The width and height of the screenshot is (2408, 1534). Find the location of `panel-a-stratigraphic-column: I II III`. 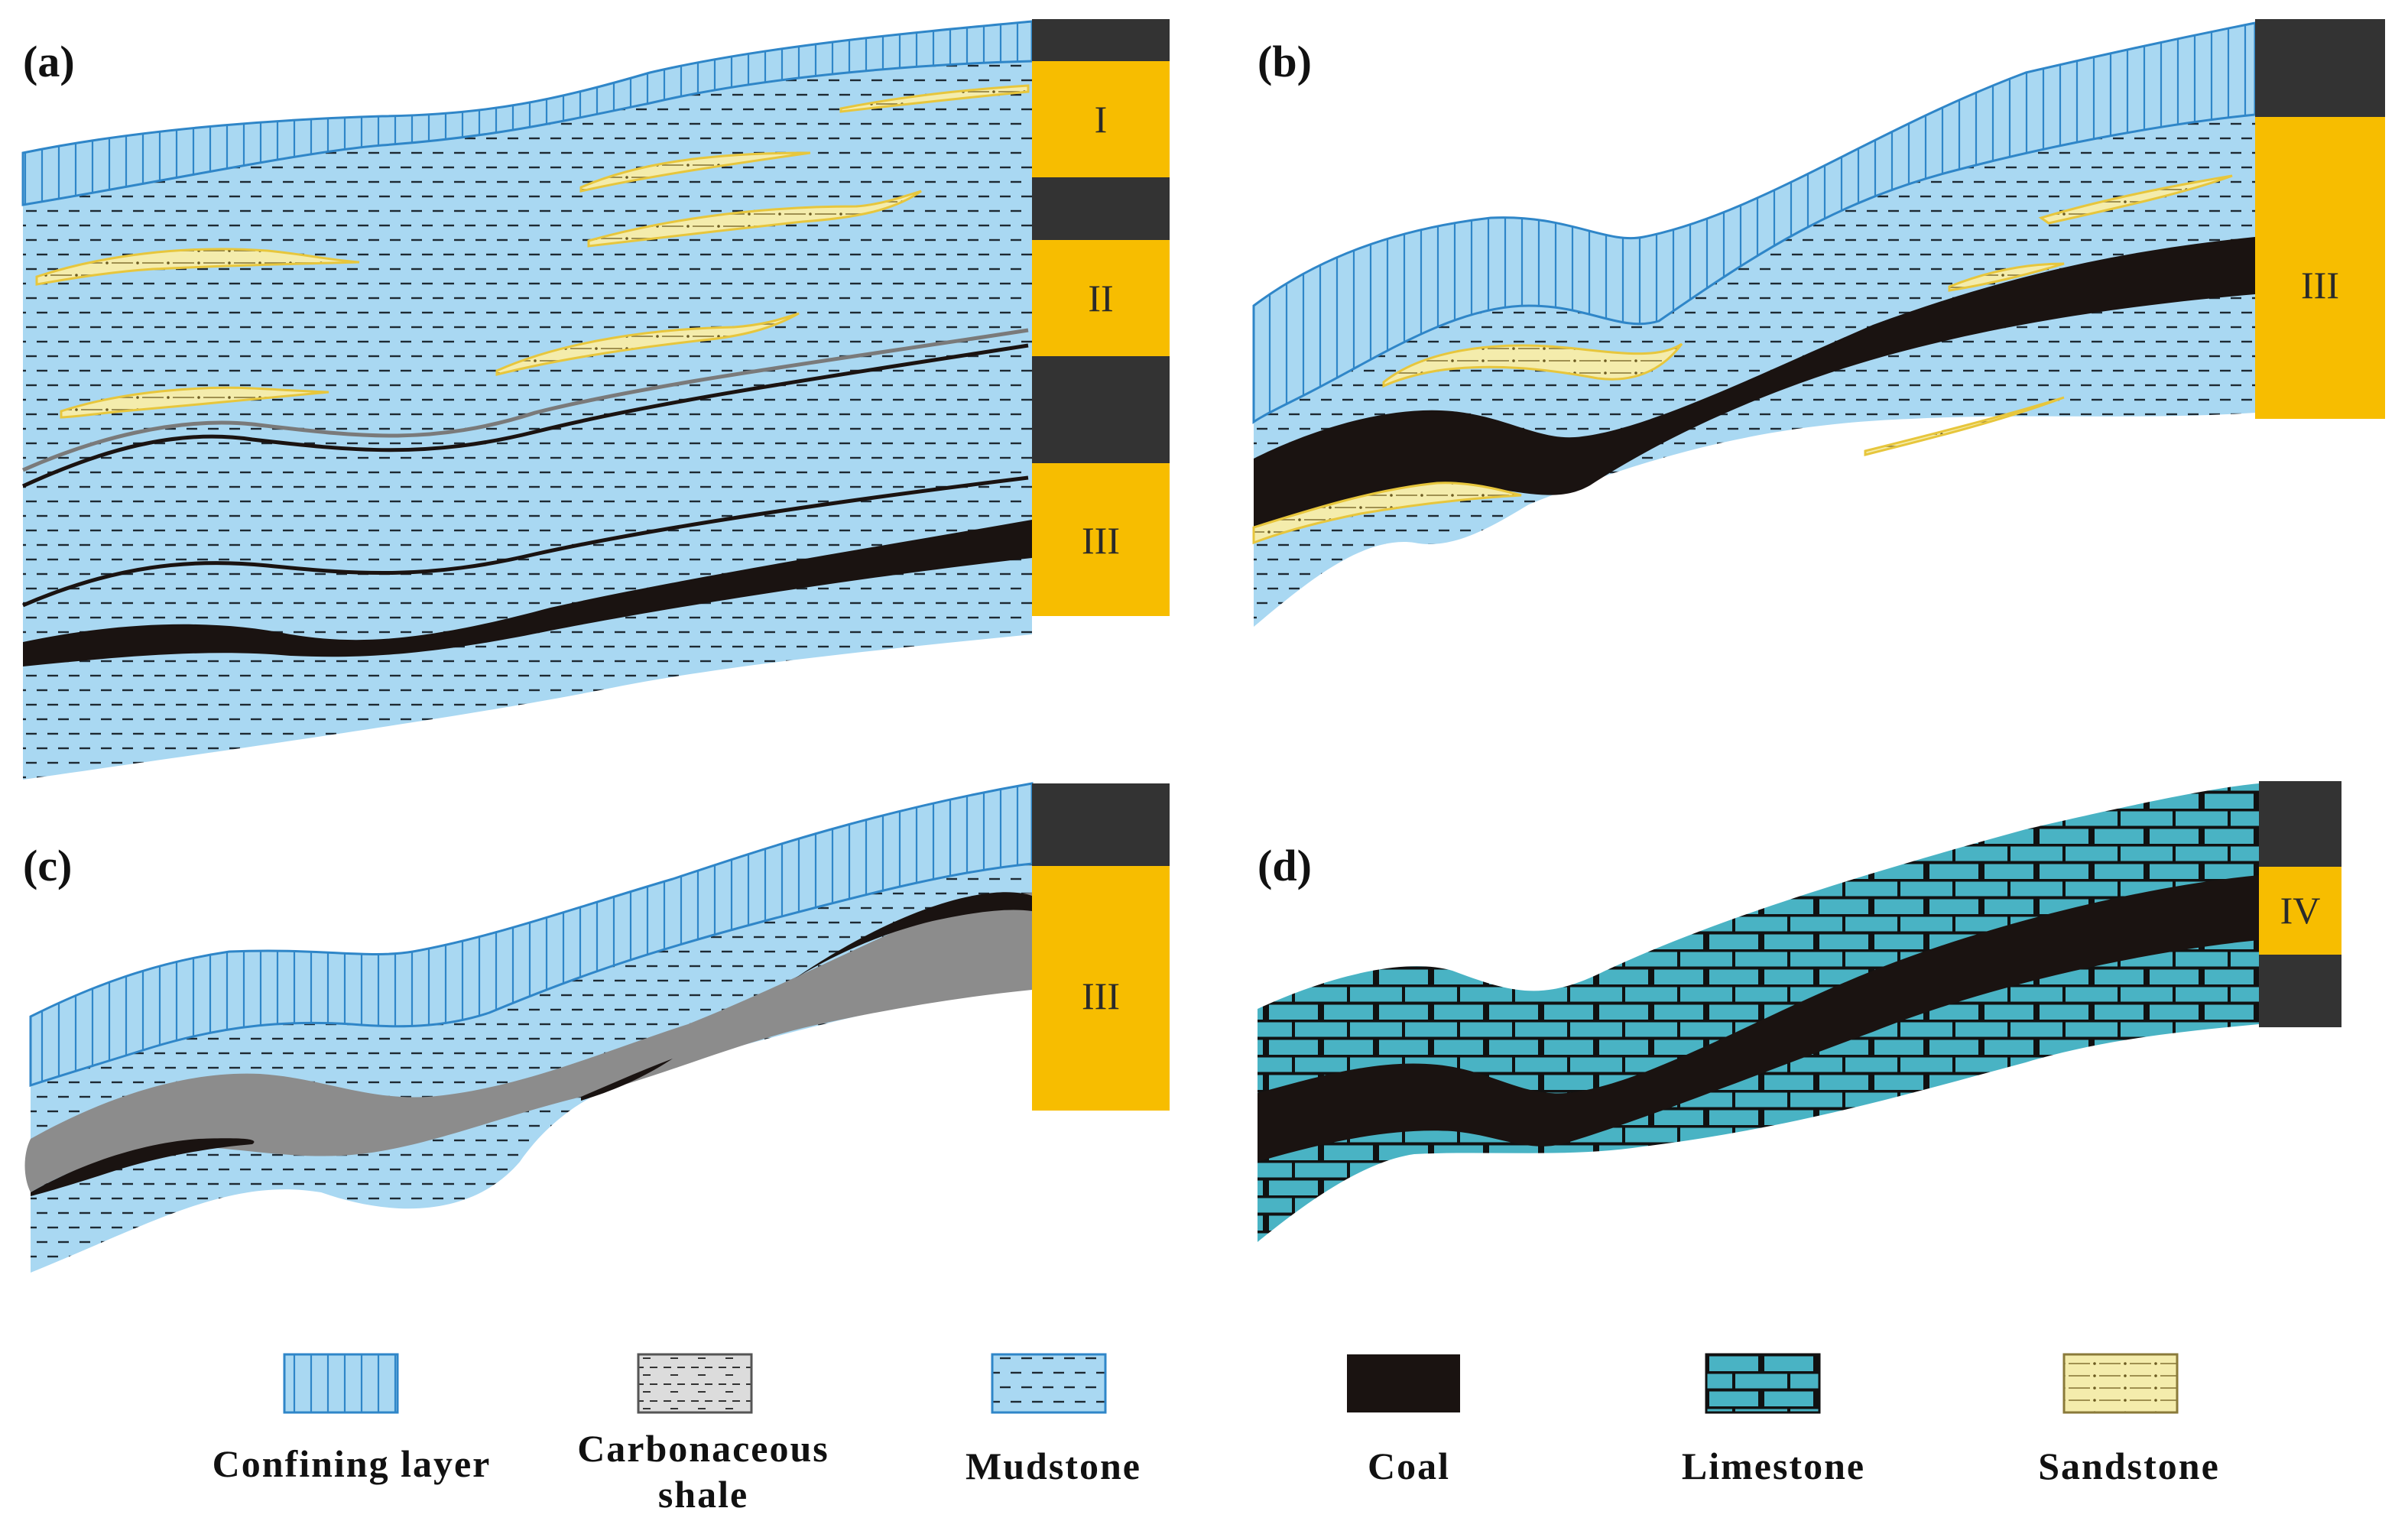

panel-a-stratigraphic-column: I II III is located at coordinates (1101, 317).